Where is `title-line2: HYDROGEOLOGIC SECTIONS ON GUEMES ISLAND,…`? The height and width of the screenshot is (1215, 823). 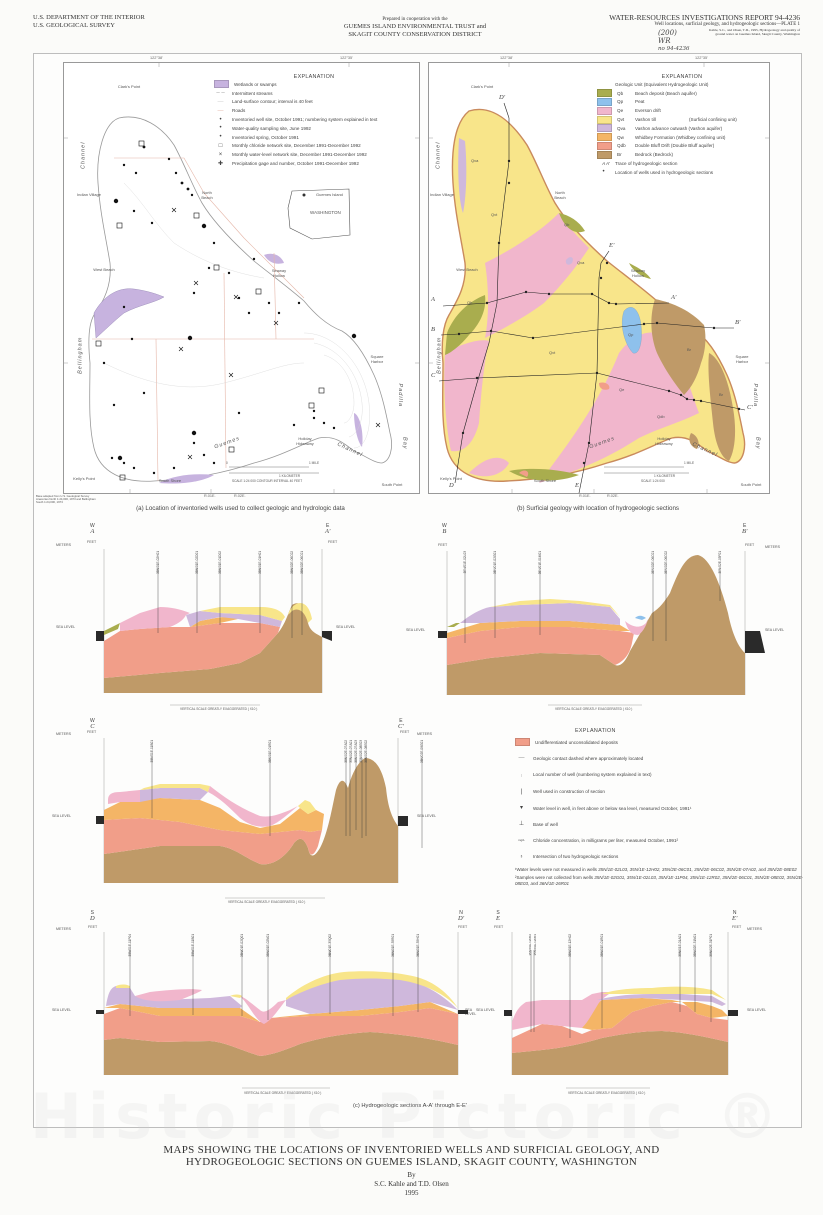 title-line2: HYDROGEOLOGIC SECTIONS ON GUEMES ISLAND,… is located at coordinates (411, 1162).